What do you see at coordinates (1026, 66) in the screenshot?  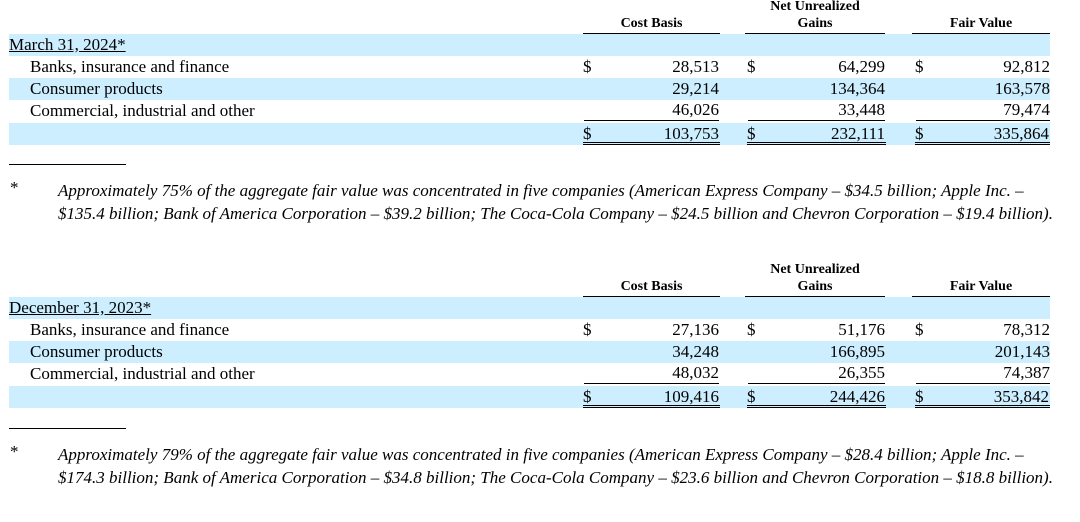 I see `fair-value-value: 92,812` at bounding box center [1026, 66].